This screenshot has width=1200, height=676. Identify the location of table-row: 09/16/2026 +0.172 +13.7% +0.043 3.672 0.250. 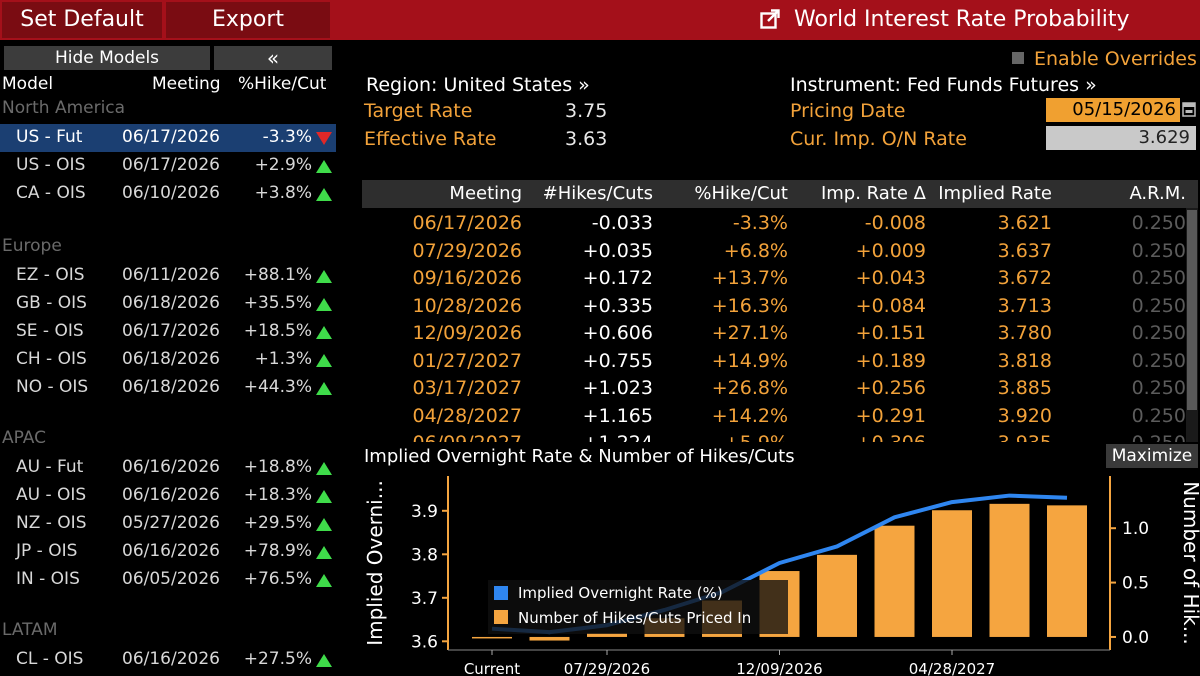
(780, 278).